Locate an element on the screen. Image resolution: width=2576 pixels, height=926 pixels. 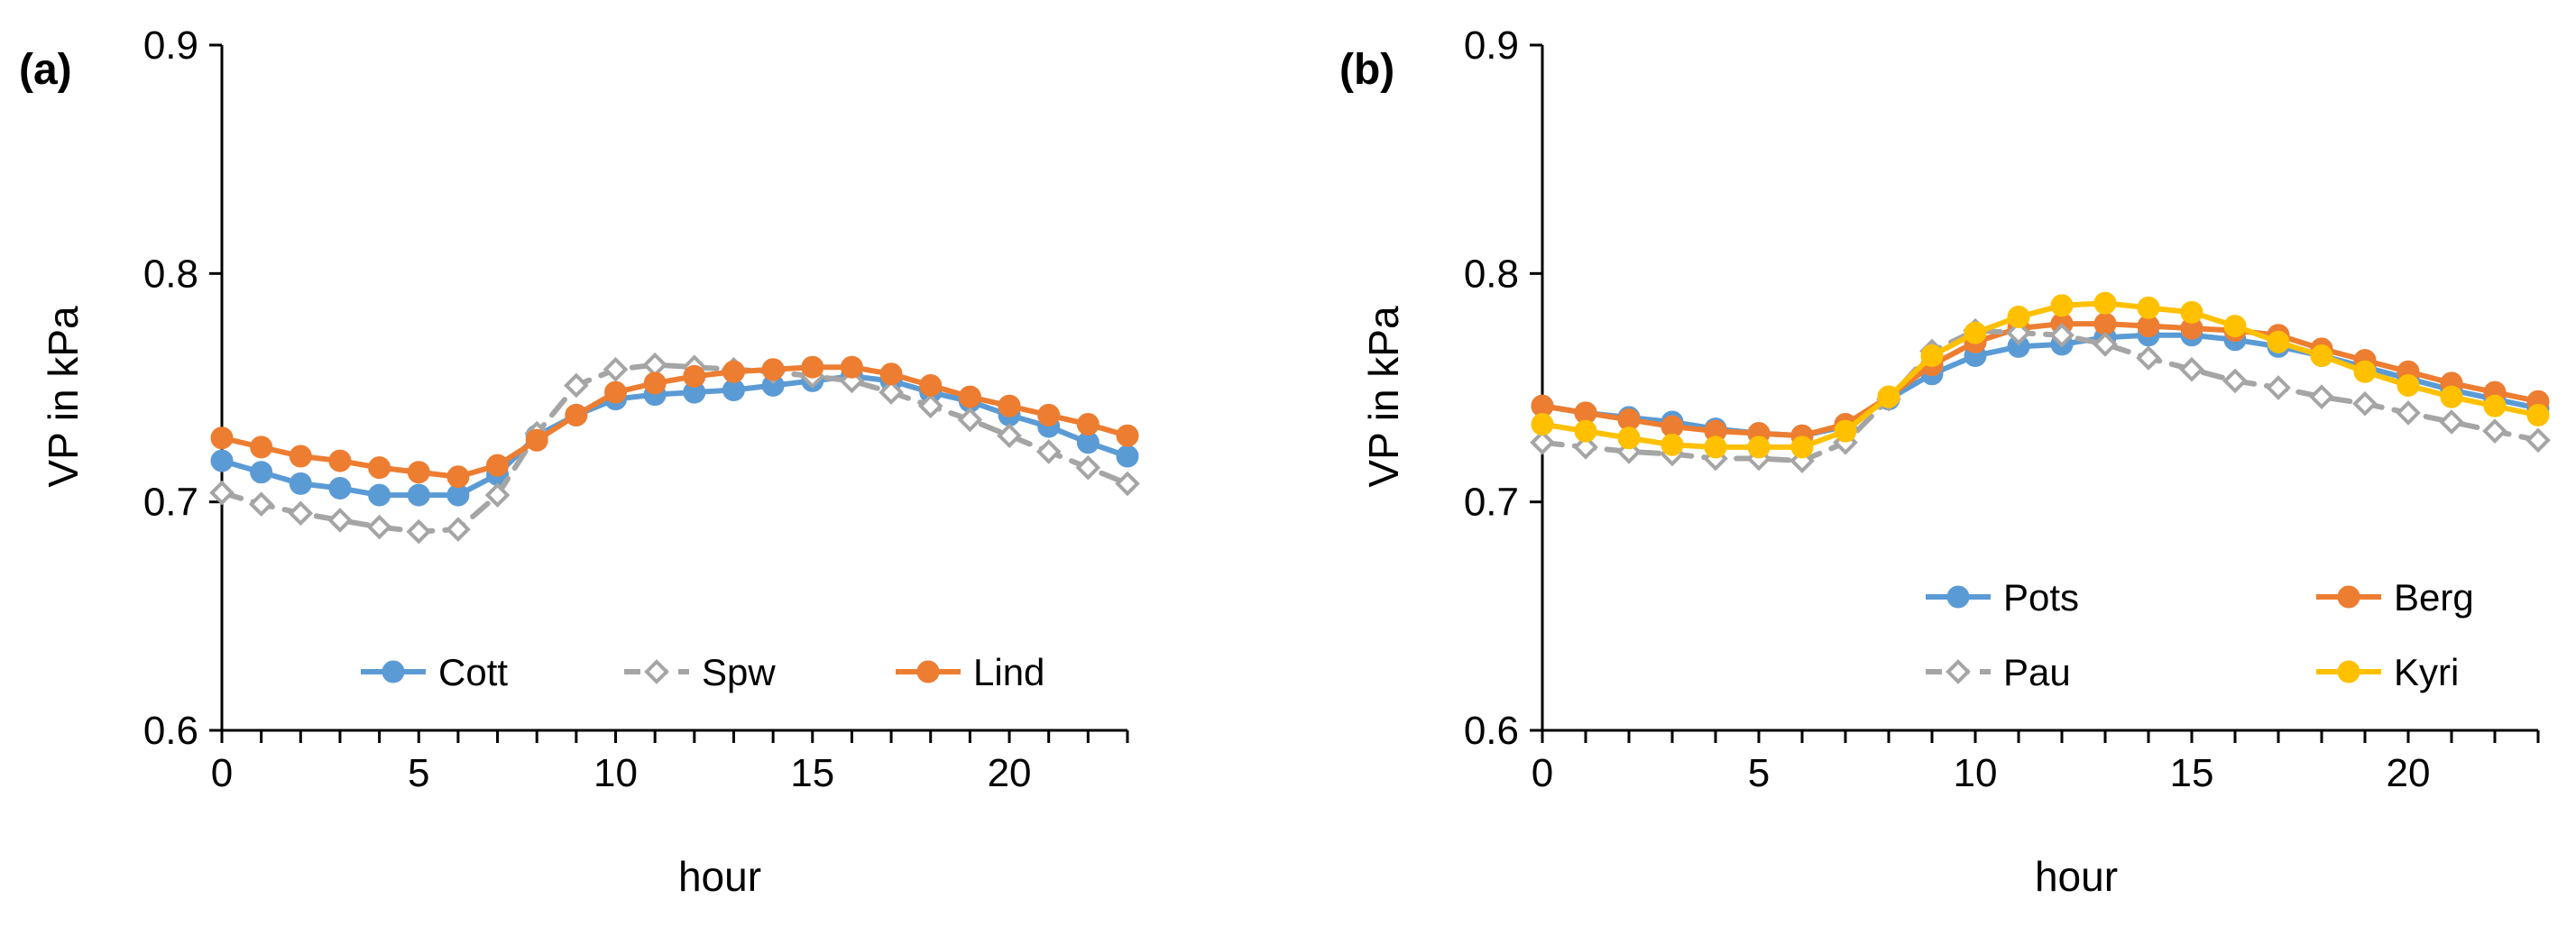
y-tick-label: 0.8 is located at coordinates (1491, 274).